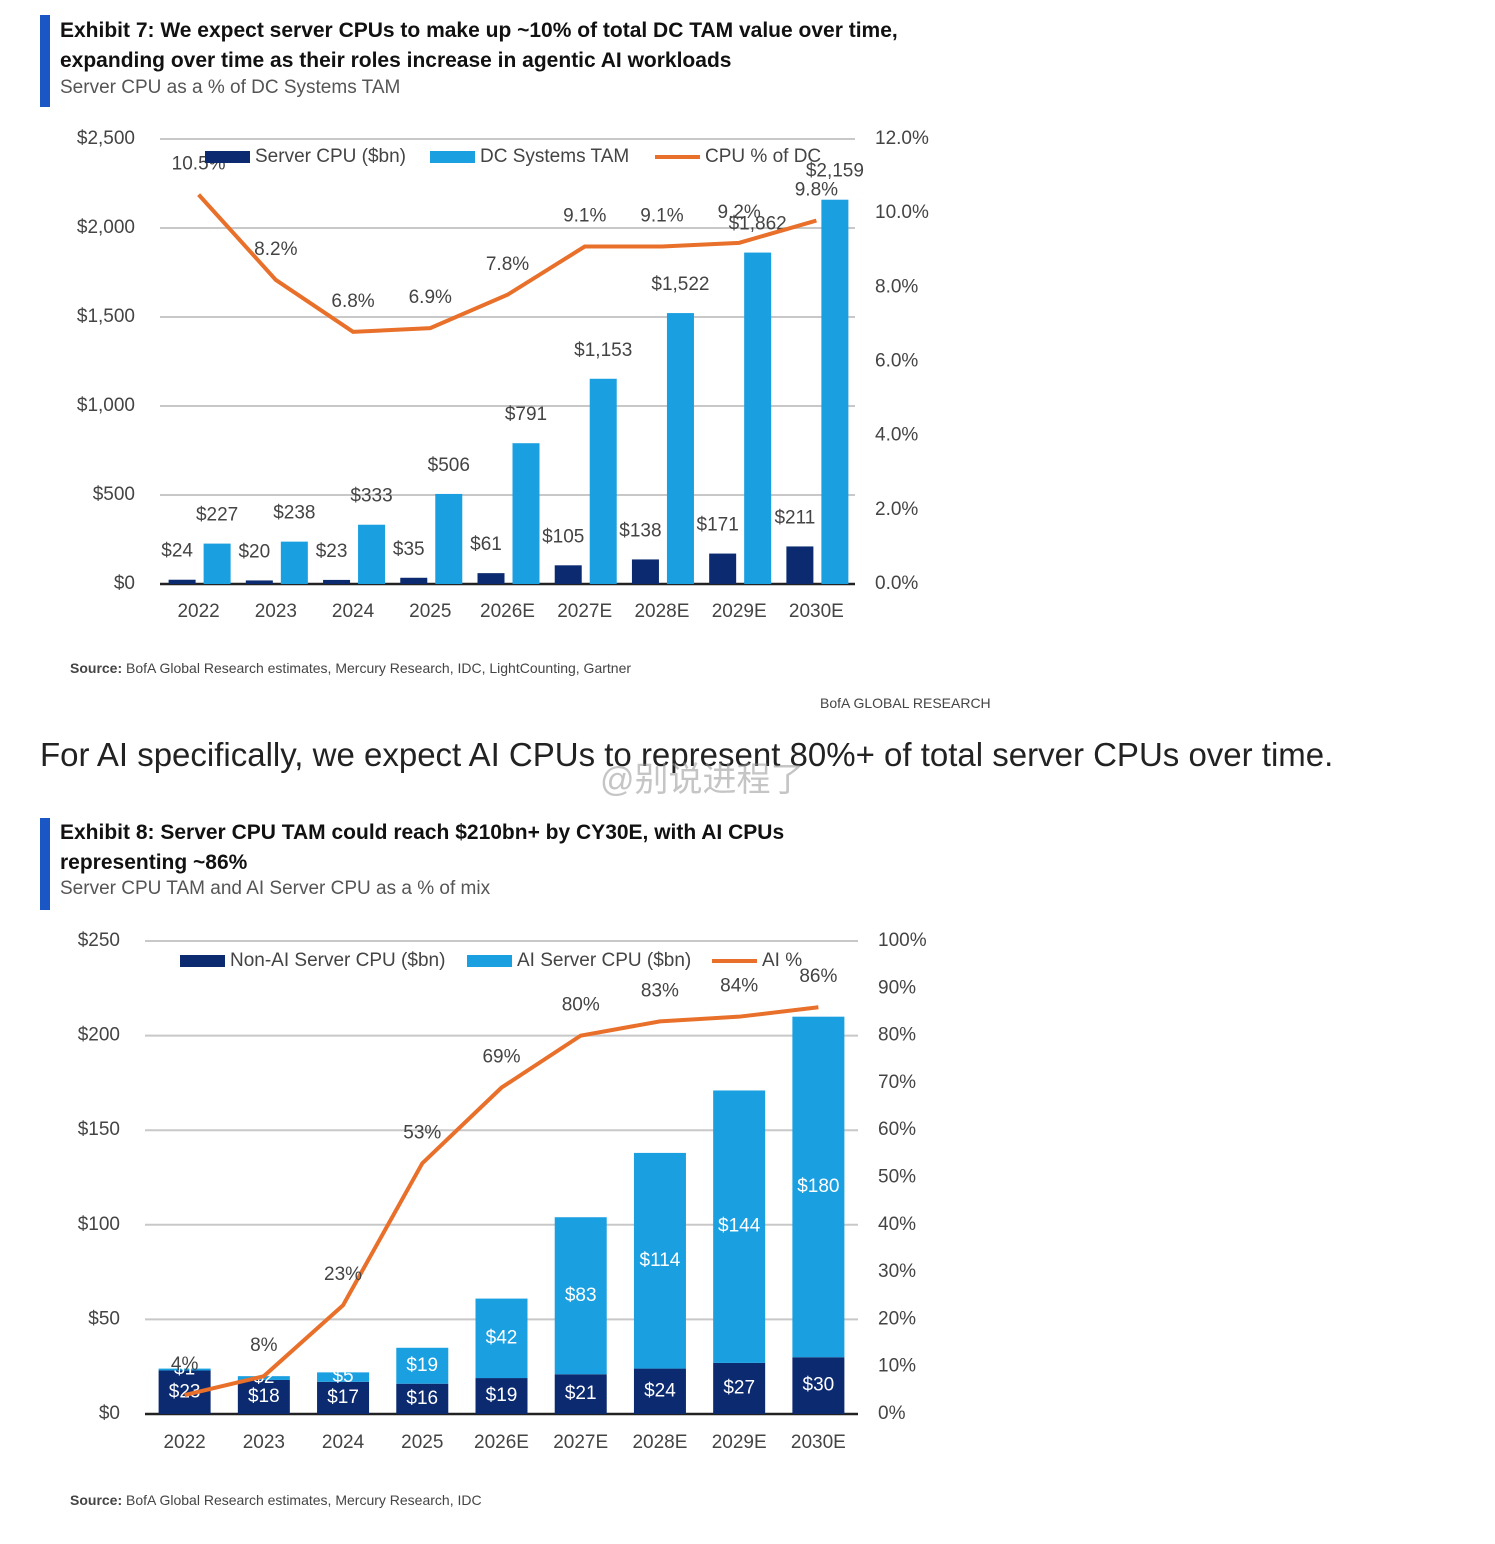 This screenshot has width=1495, height=1544. I want to click on value-label: $138, so click(640, 530).